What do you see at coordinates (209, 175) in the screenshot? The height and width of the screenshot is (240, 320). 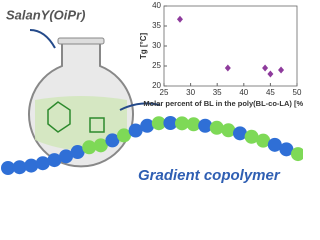 I see `product-label: Gradient copolymer` at bounding box center [209, 175].